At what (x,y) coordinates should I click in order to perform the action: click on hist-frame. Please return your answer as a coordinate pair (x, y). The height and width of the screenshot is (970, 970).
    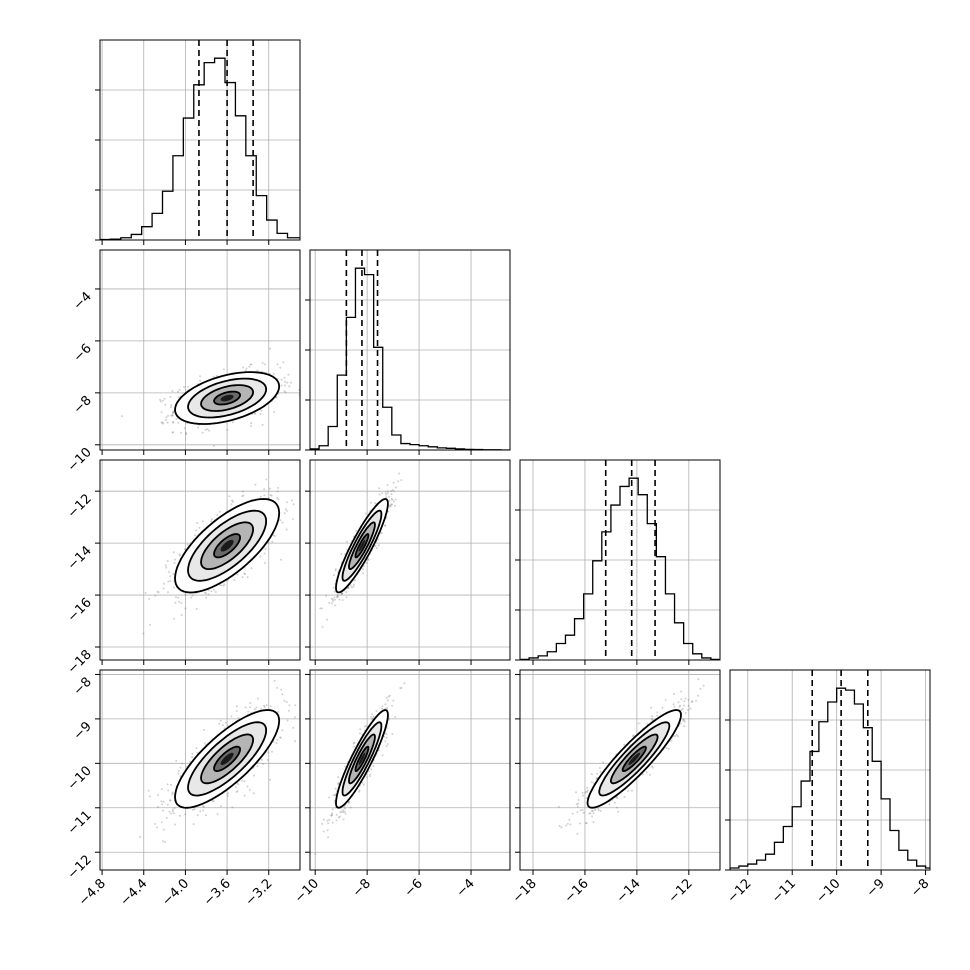
    Looking at the image, I should click on (830, 770).